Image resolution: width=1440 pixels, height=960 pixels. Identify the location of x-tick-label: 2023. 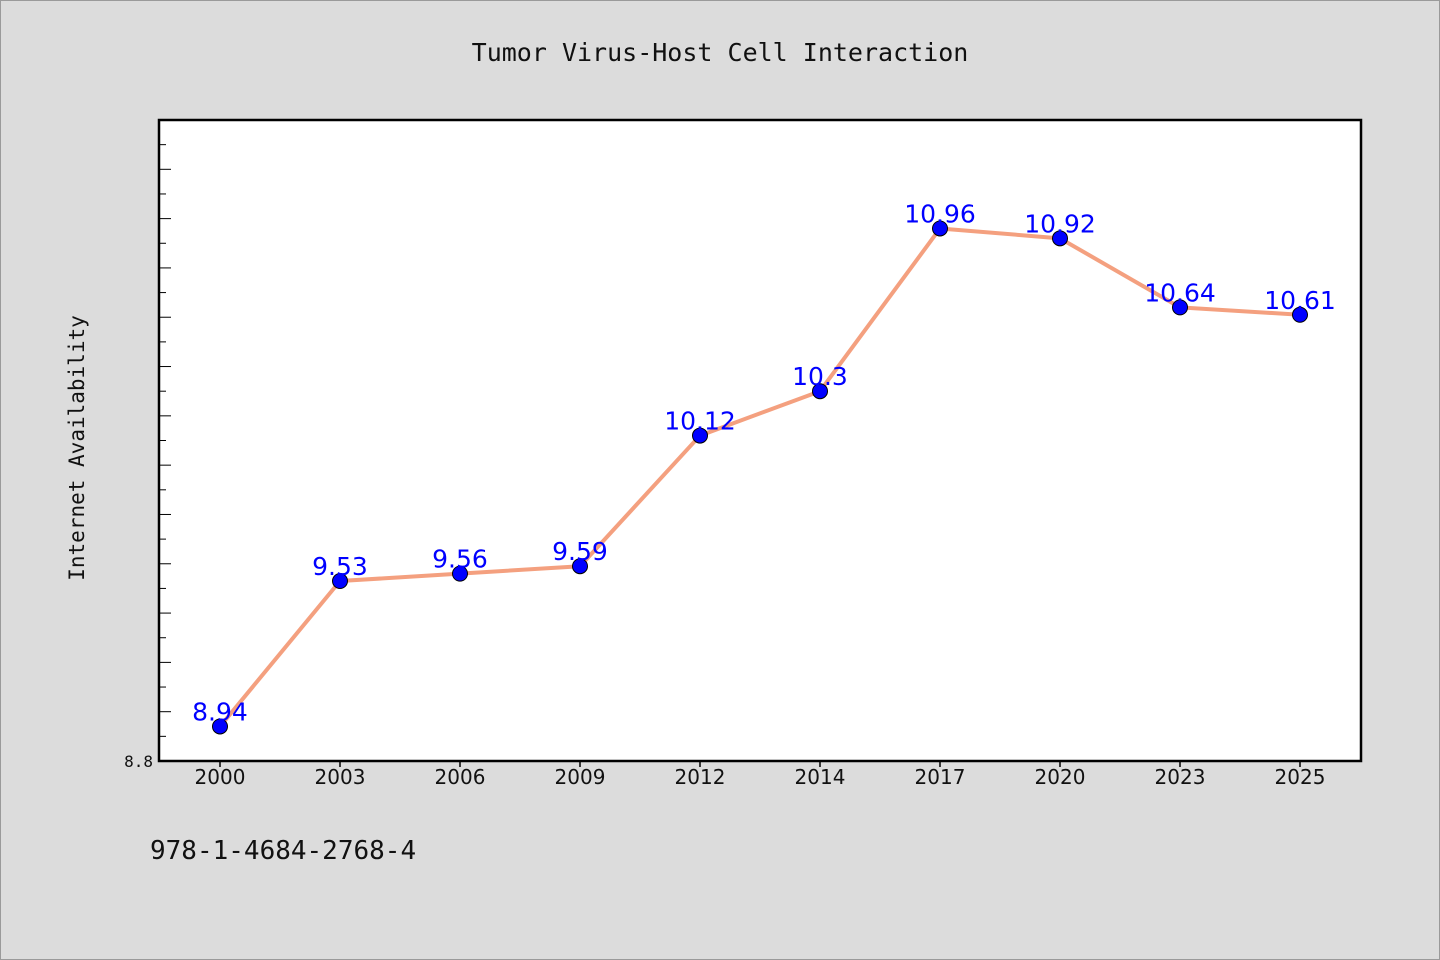
(1180, 777).